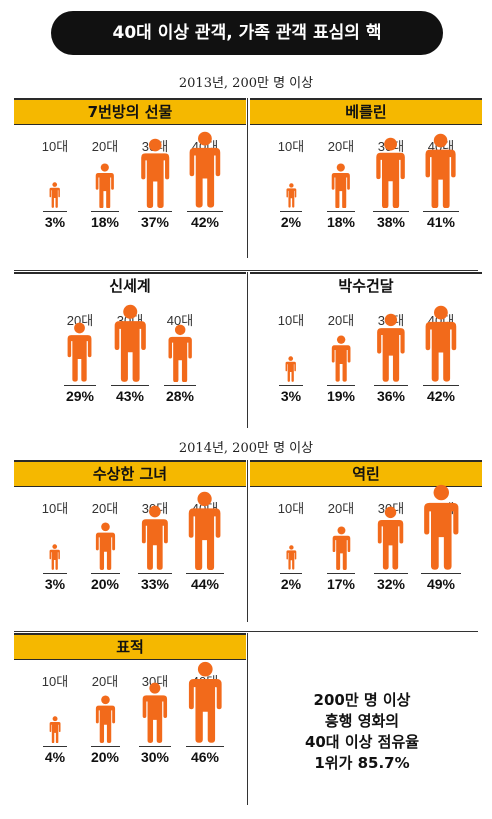 This screenshot has height=819, width=492. What do you see at coordinates (180, 320) in the screenshot?
I see `age-label: 40대` at bounding box center [180, 320].